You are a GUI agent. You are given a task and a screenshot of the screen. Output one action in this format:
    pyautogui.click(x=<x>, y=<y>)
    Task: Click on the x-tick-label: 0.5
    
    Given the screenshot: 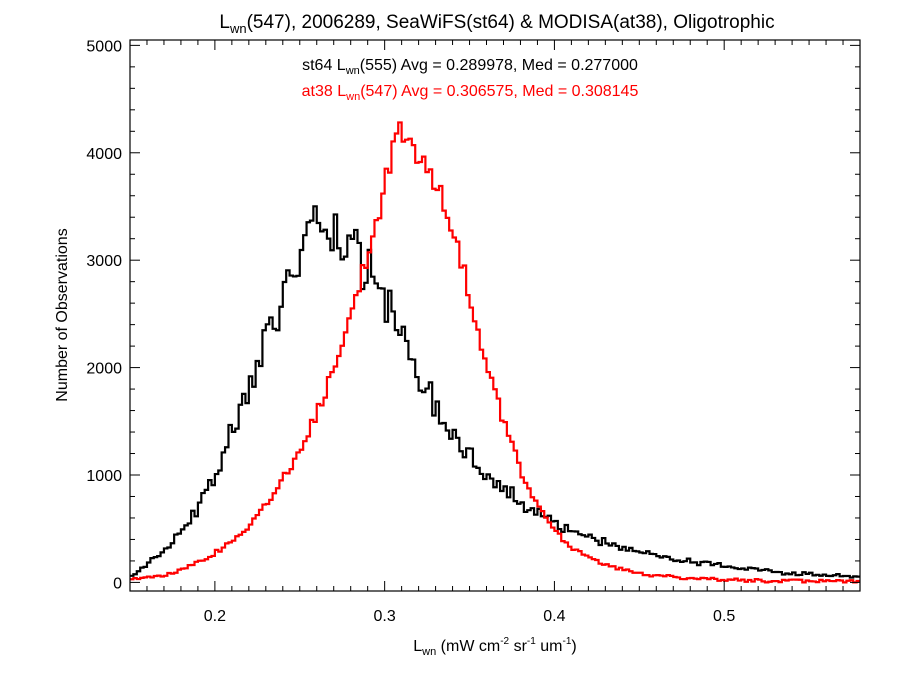 What is the action you would take?
    pyautogui.click(x=724, y=616)
    